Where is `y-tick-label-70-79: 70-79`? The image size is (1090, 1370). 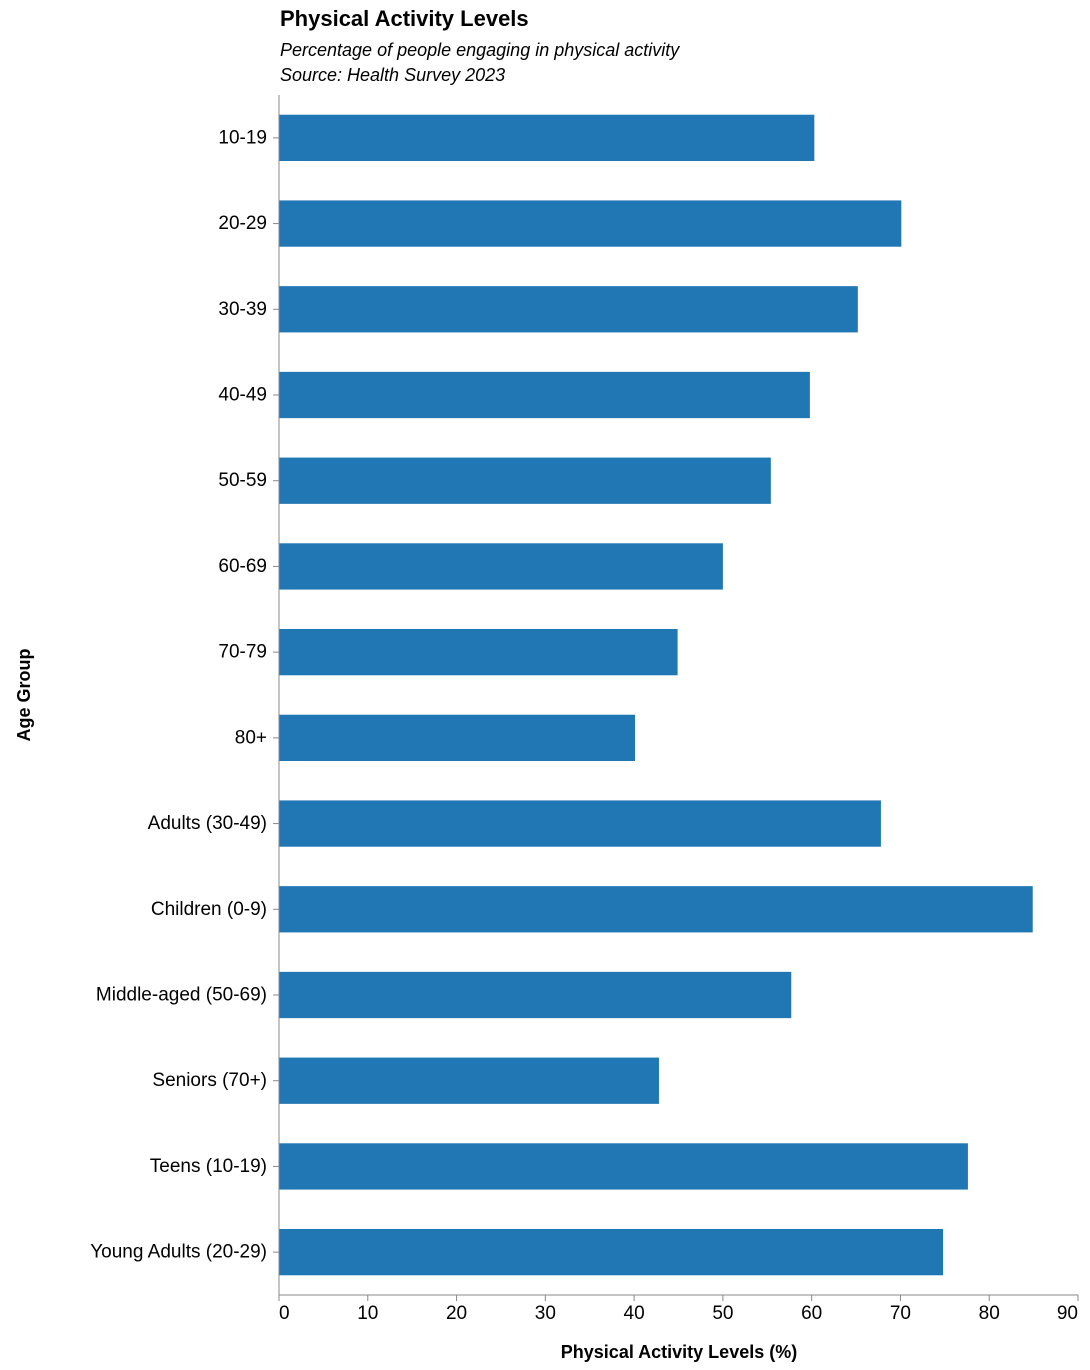
y-tick-label-70-79: 70-79 is located at coordinates (242, 652).